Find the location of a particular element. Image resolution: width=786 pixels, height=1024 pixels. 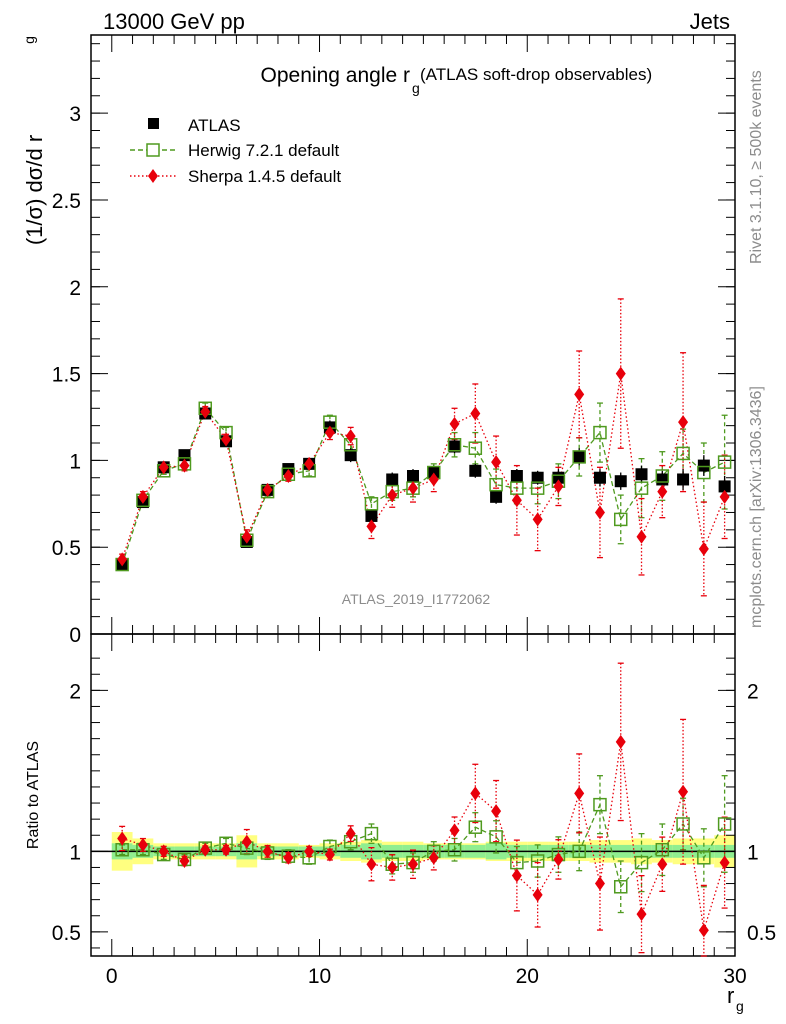

legend-atlas-label: ATLAS is located at coordinates (214, 125).